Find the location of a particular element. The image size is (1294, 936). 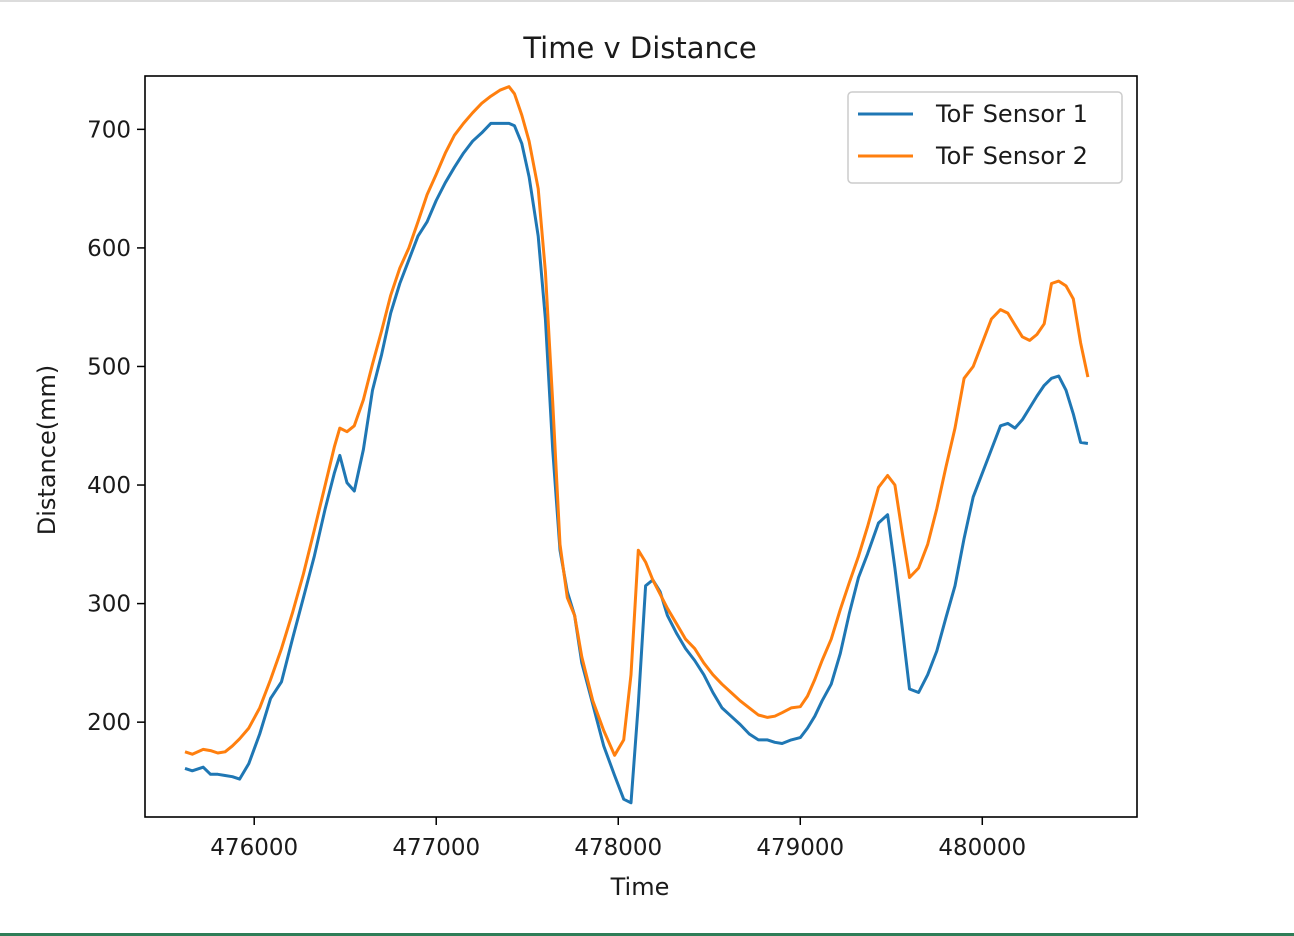

legend-label-tof-sensor-2: ToF Sensor 2 is located at coordinates (1011, 156).